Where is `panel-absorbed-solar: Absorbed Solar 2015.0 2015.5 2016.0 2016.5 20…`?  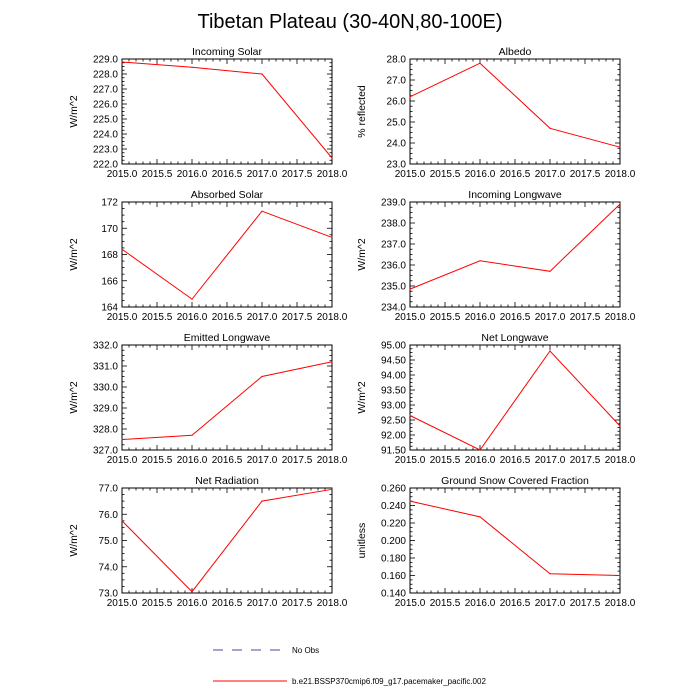 panel-absorbed-solar: Absorbed Solar 2015.0 2015.5 2016.0 2016.5 20… is located at coordinates (208, 256).